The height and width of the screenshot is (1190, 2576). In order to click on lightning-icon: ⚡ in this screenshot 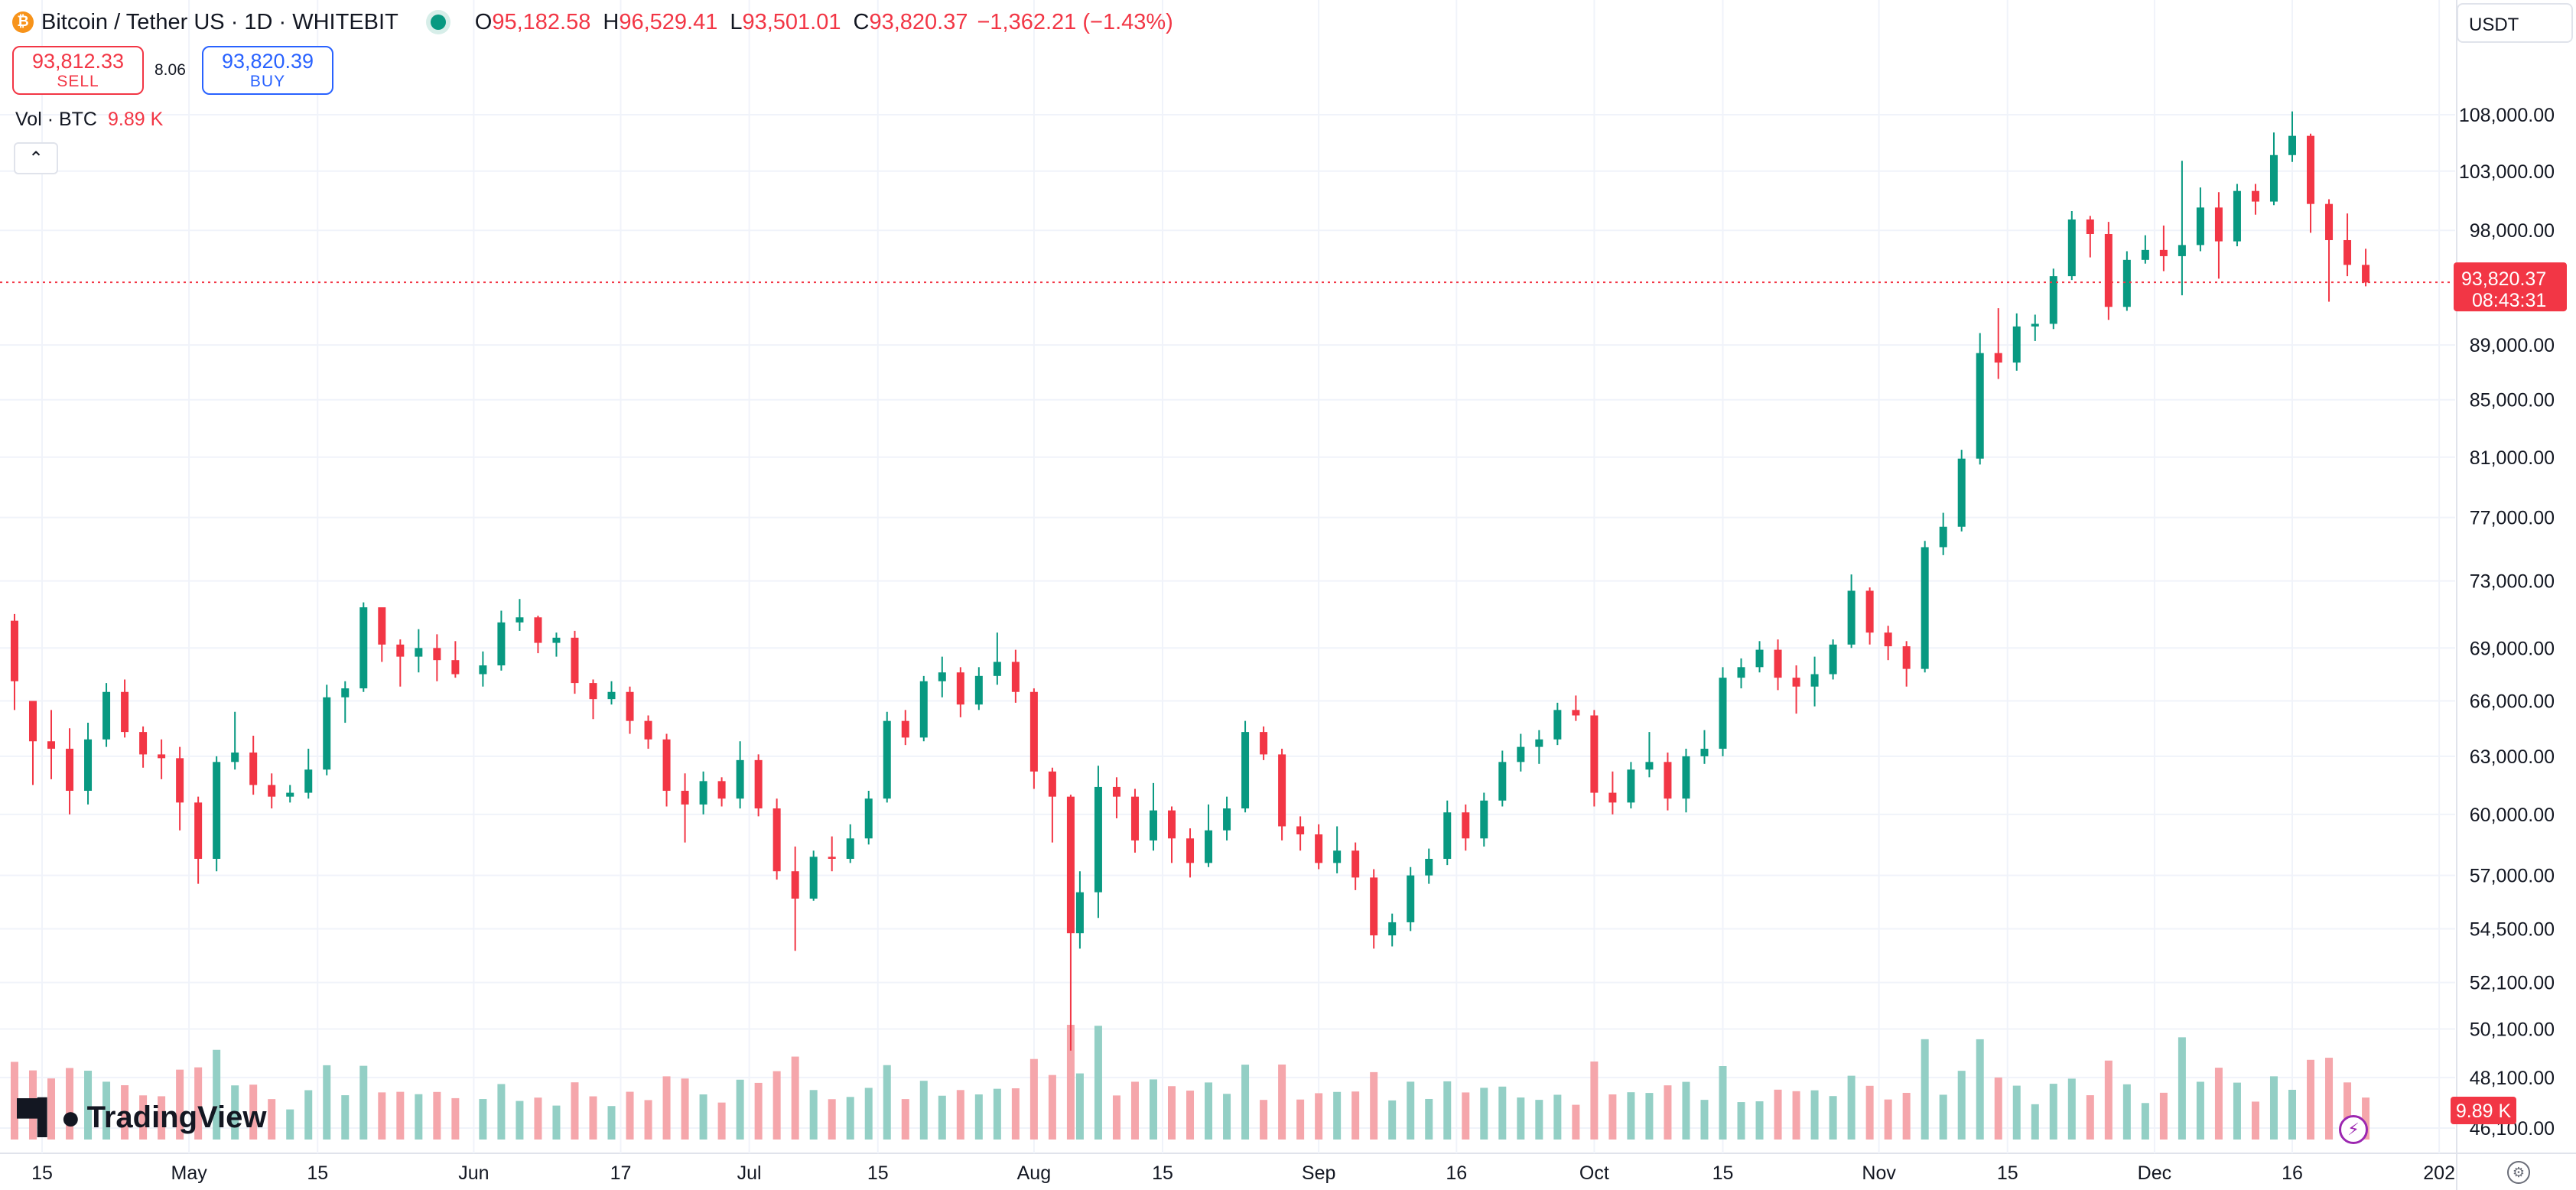, I will do `click(2353, 1129)`.